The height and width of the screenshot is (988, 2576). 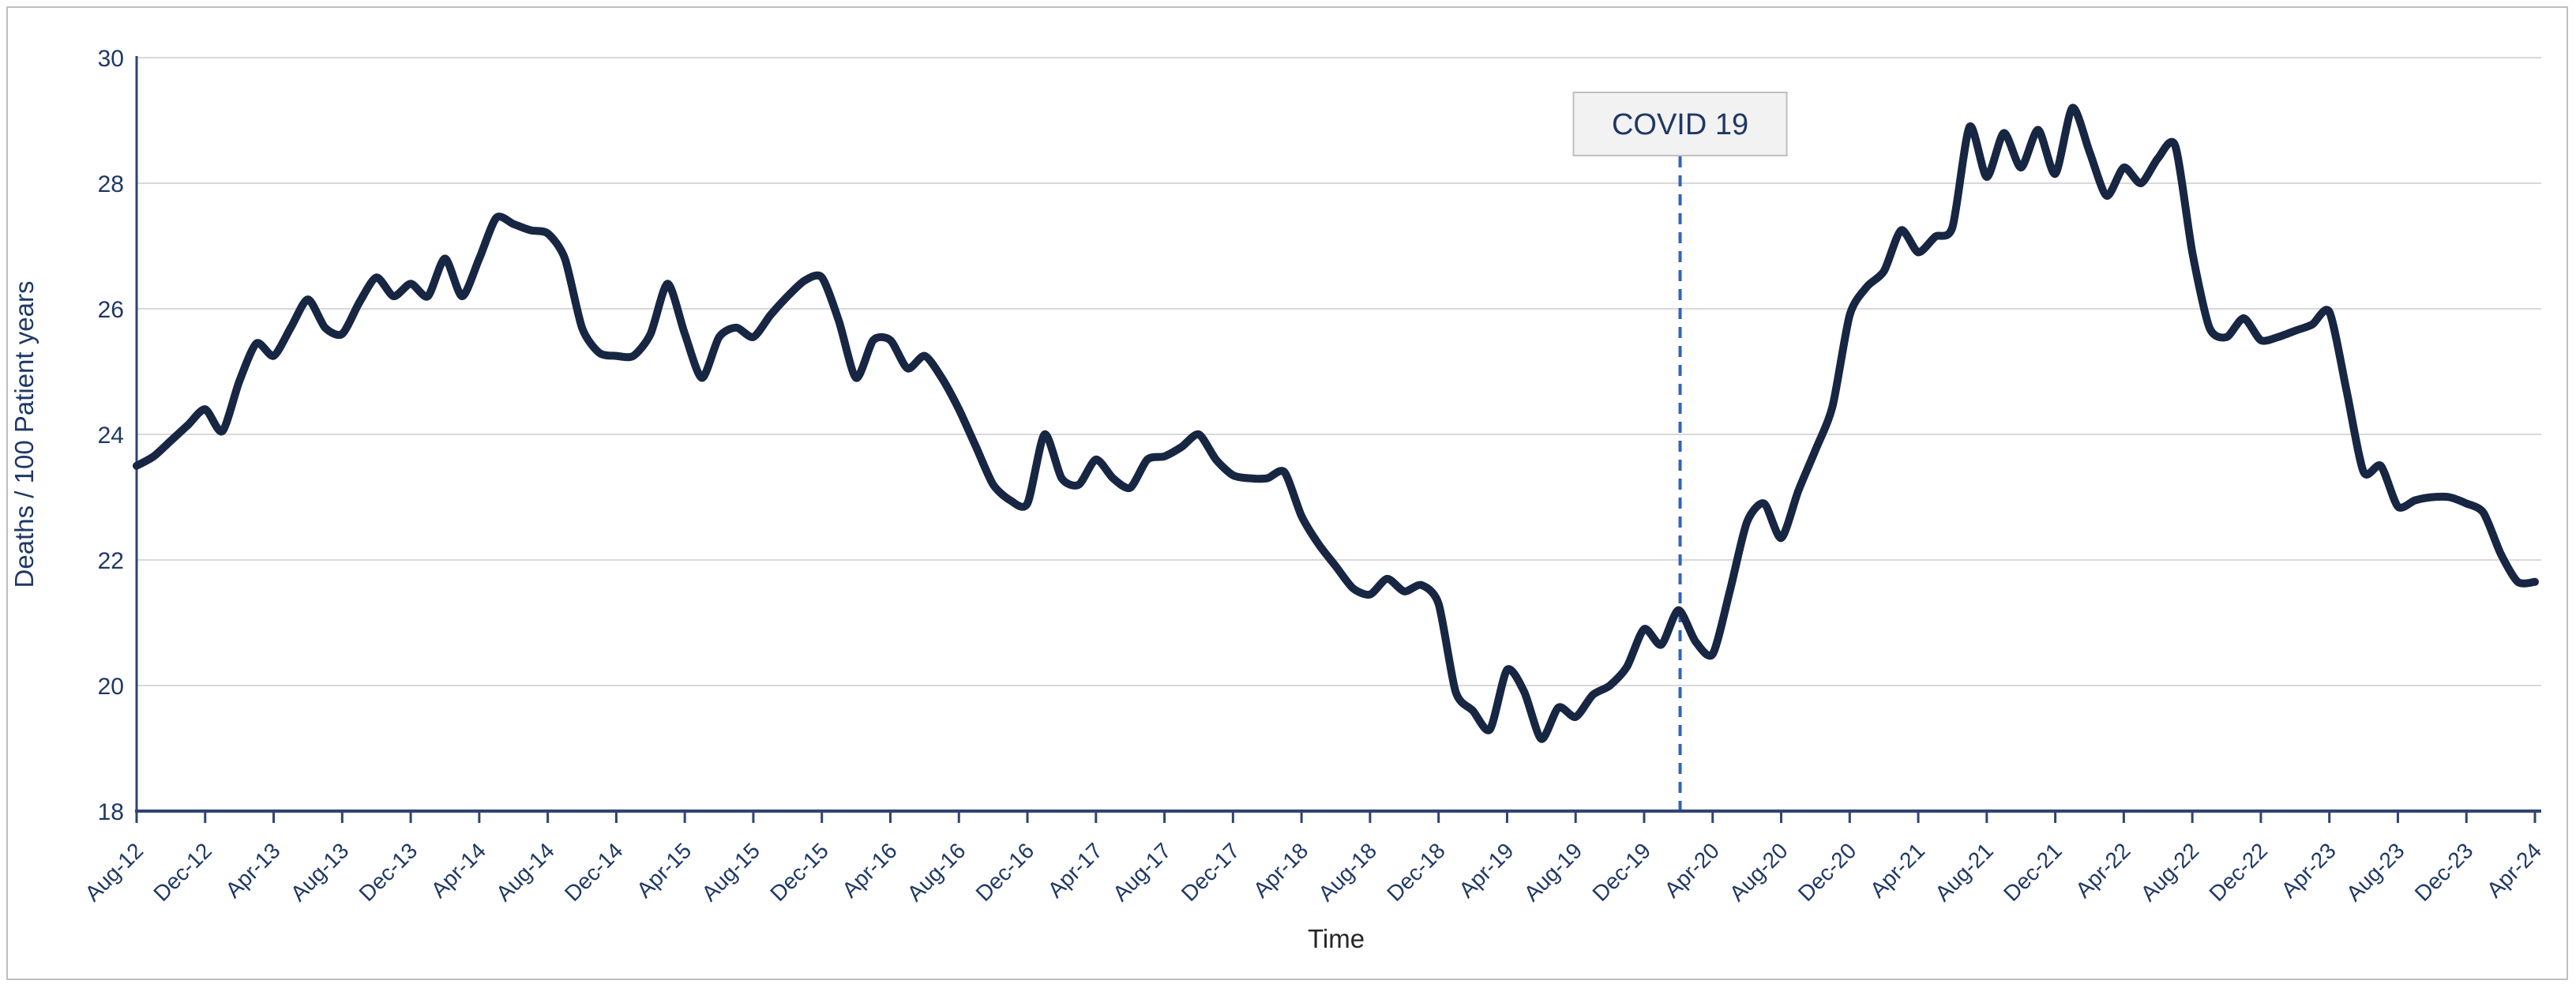 I want to click on svg-text: Apr-21, so click(x=1897, y=870).